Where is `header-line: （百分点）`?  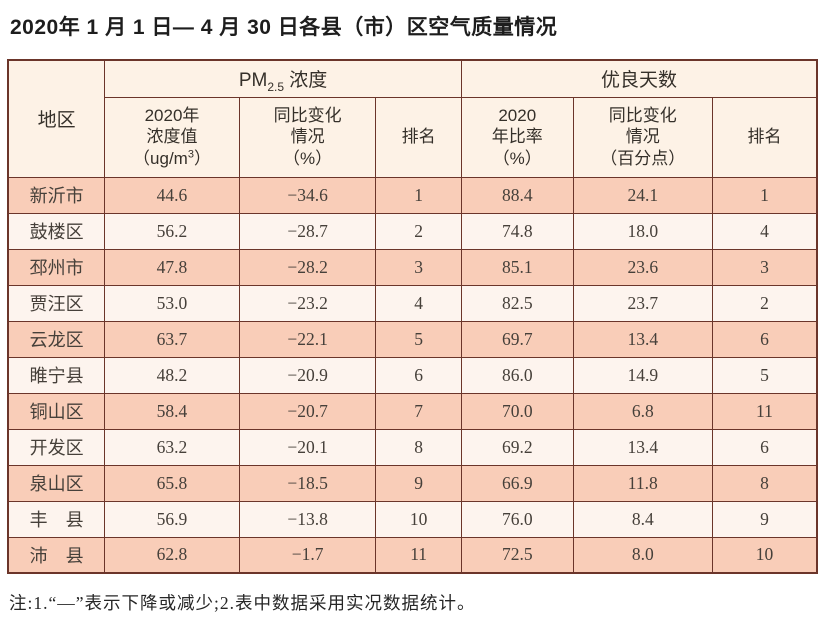
header-line: （百分点） is located at coordinates (643, 158).